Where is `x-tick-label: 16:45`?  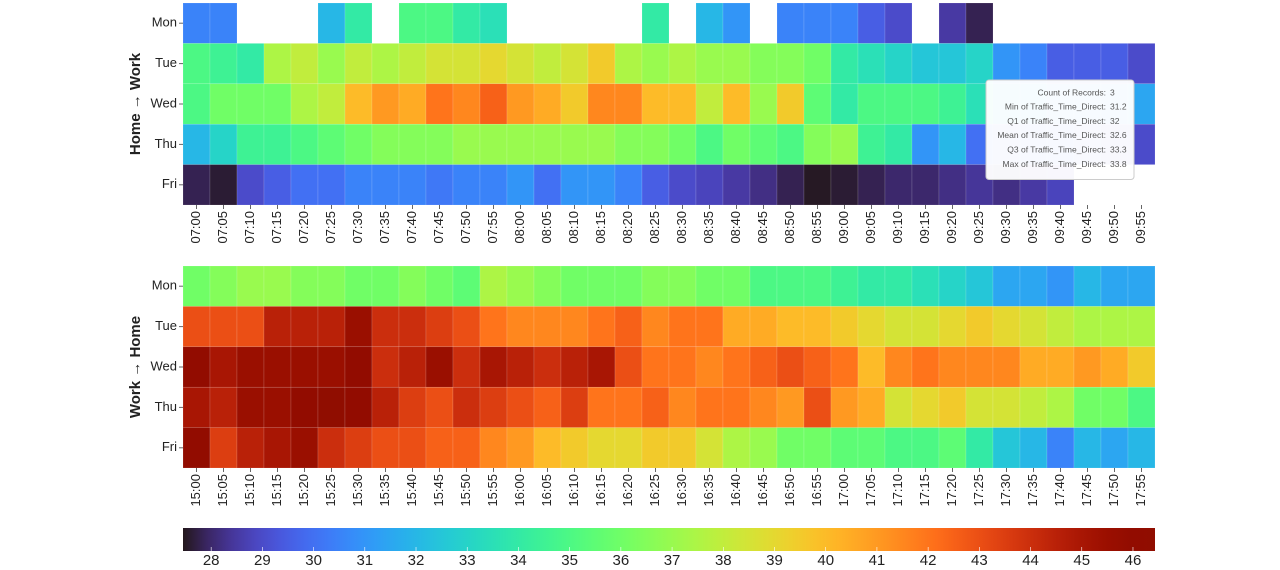
x-tick-label: 16:45 is located at coordinates (762, 490).